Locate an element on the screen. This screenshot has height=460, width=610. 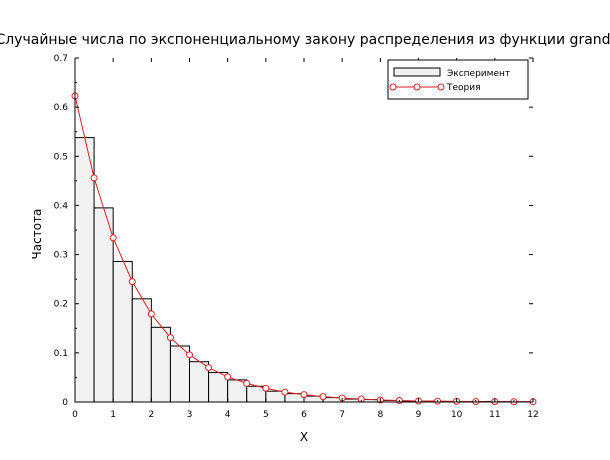
y-tick-label: 0.3 is located at coordinates (61, 256).